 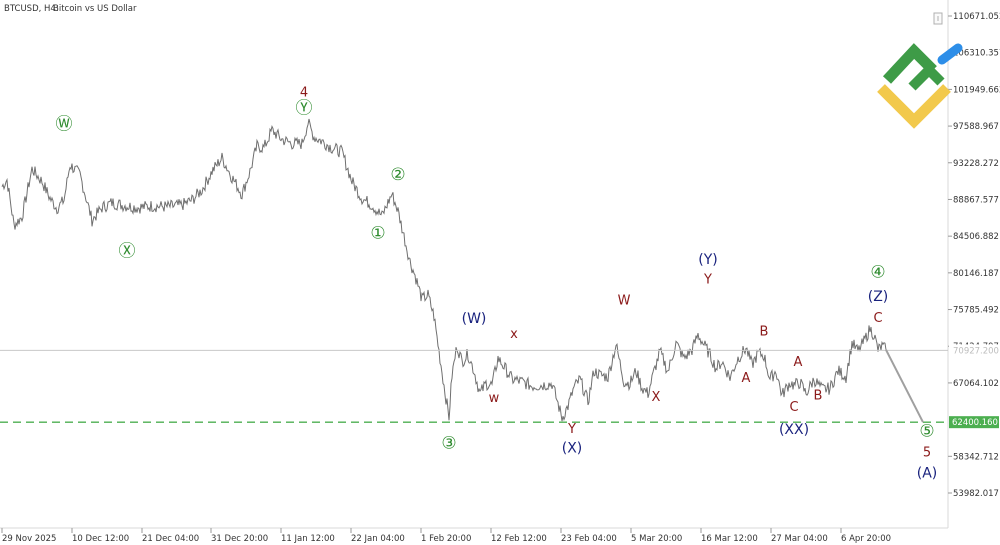 What do you see at coordinates (514, 334) in the screenshot?
I see `wave-label: x` at bounding box center [514, 334].